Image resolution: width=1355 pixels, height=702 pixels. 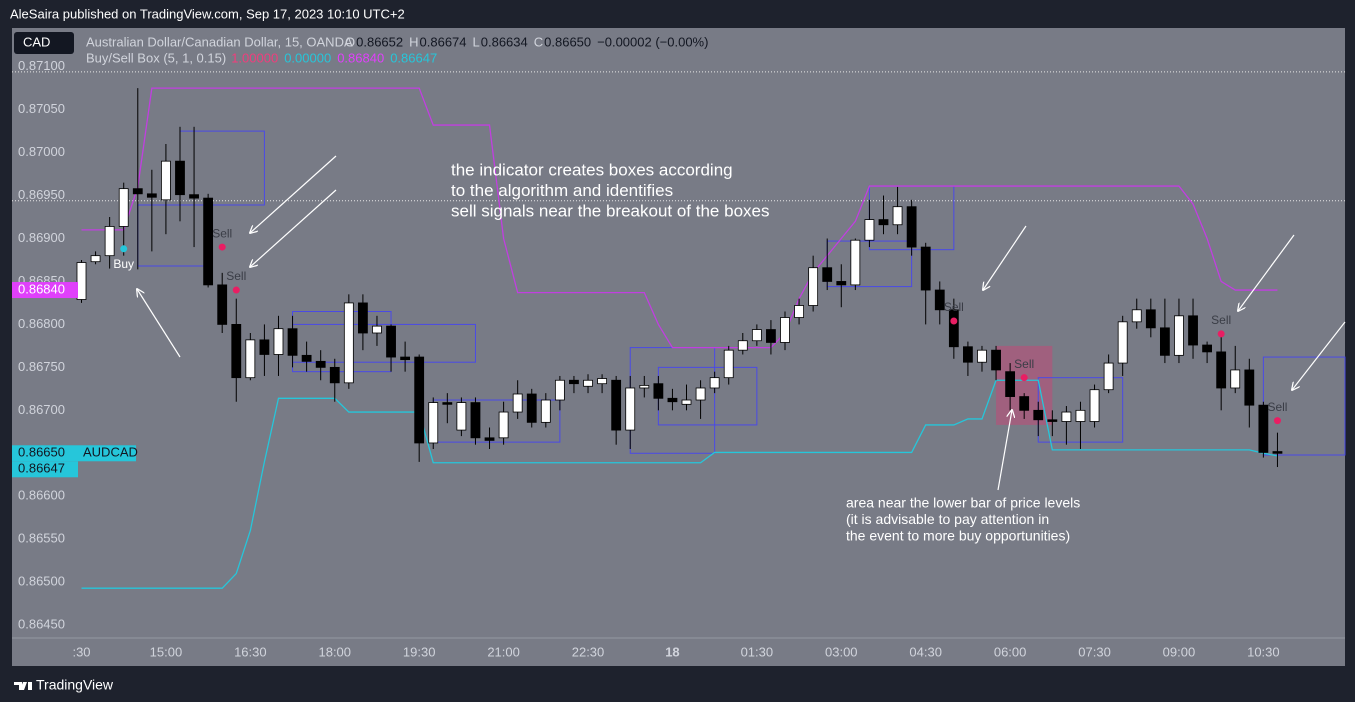 I want to click on price-label: 0.86650, so click(x=41, y=452).